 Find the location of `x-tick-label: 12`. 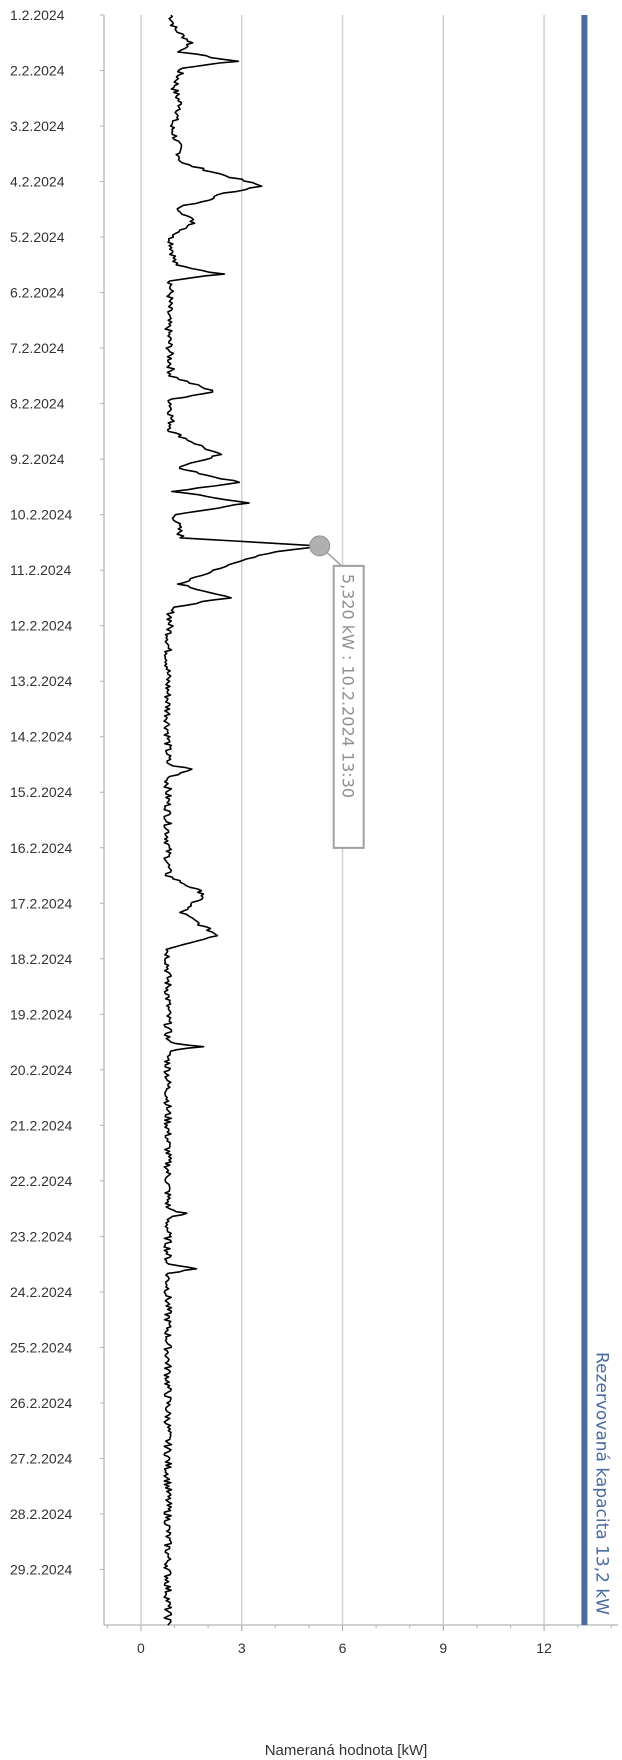

x-tick-label: 12 is located at coordinates (544, 1648).